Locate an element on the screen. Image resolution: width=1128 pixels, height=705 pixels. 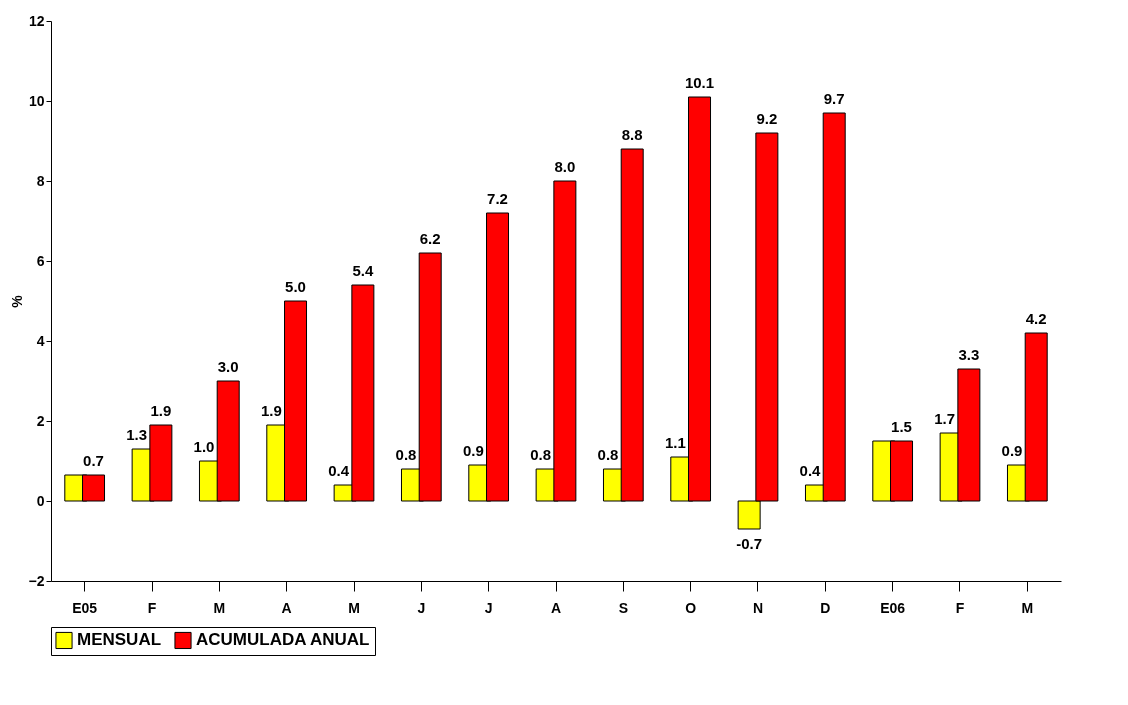
data-label: 8.8 is located at coordinates (632, 134).